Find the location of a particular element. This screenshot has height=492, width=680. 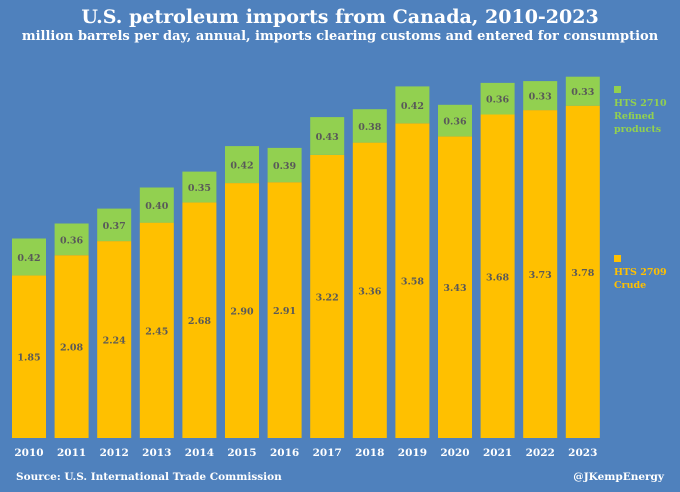

bar-crude-2015 is located at coordinates (242, 310).